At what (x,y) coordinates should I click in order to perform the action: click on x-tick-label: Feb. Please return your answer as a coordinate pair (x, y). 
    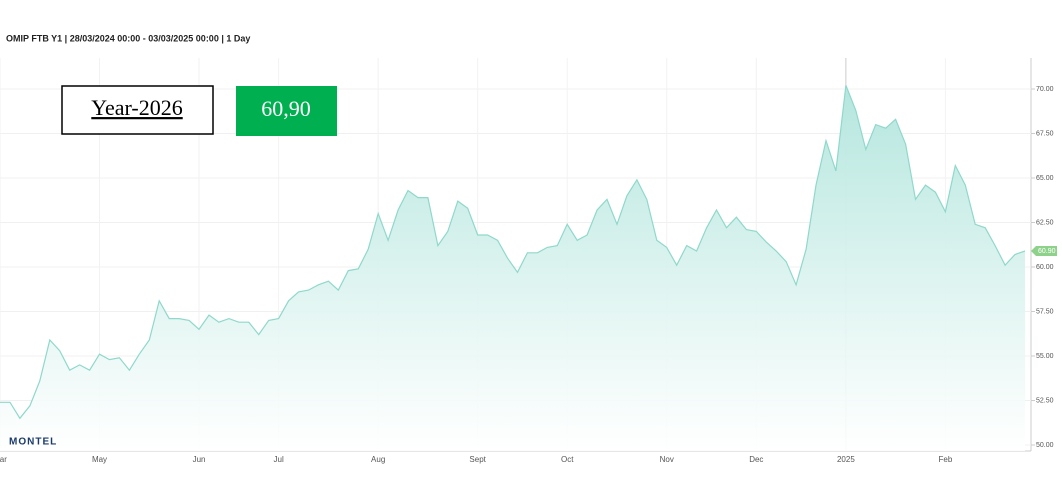
    Looking at the image, I should click on (945, 459).